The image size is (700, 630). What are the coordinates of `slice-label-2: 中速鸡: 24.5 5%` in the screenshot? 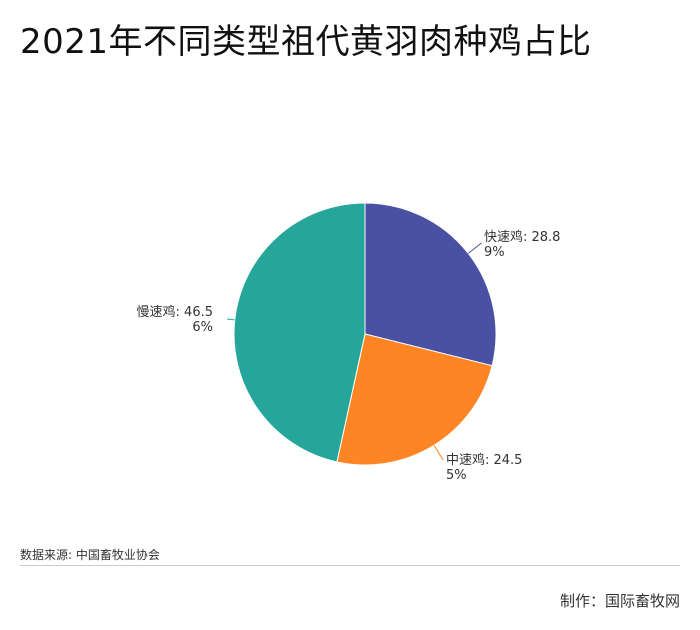 It's located at (484, 467).